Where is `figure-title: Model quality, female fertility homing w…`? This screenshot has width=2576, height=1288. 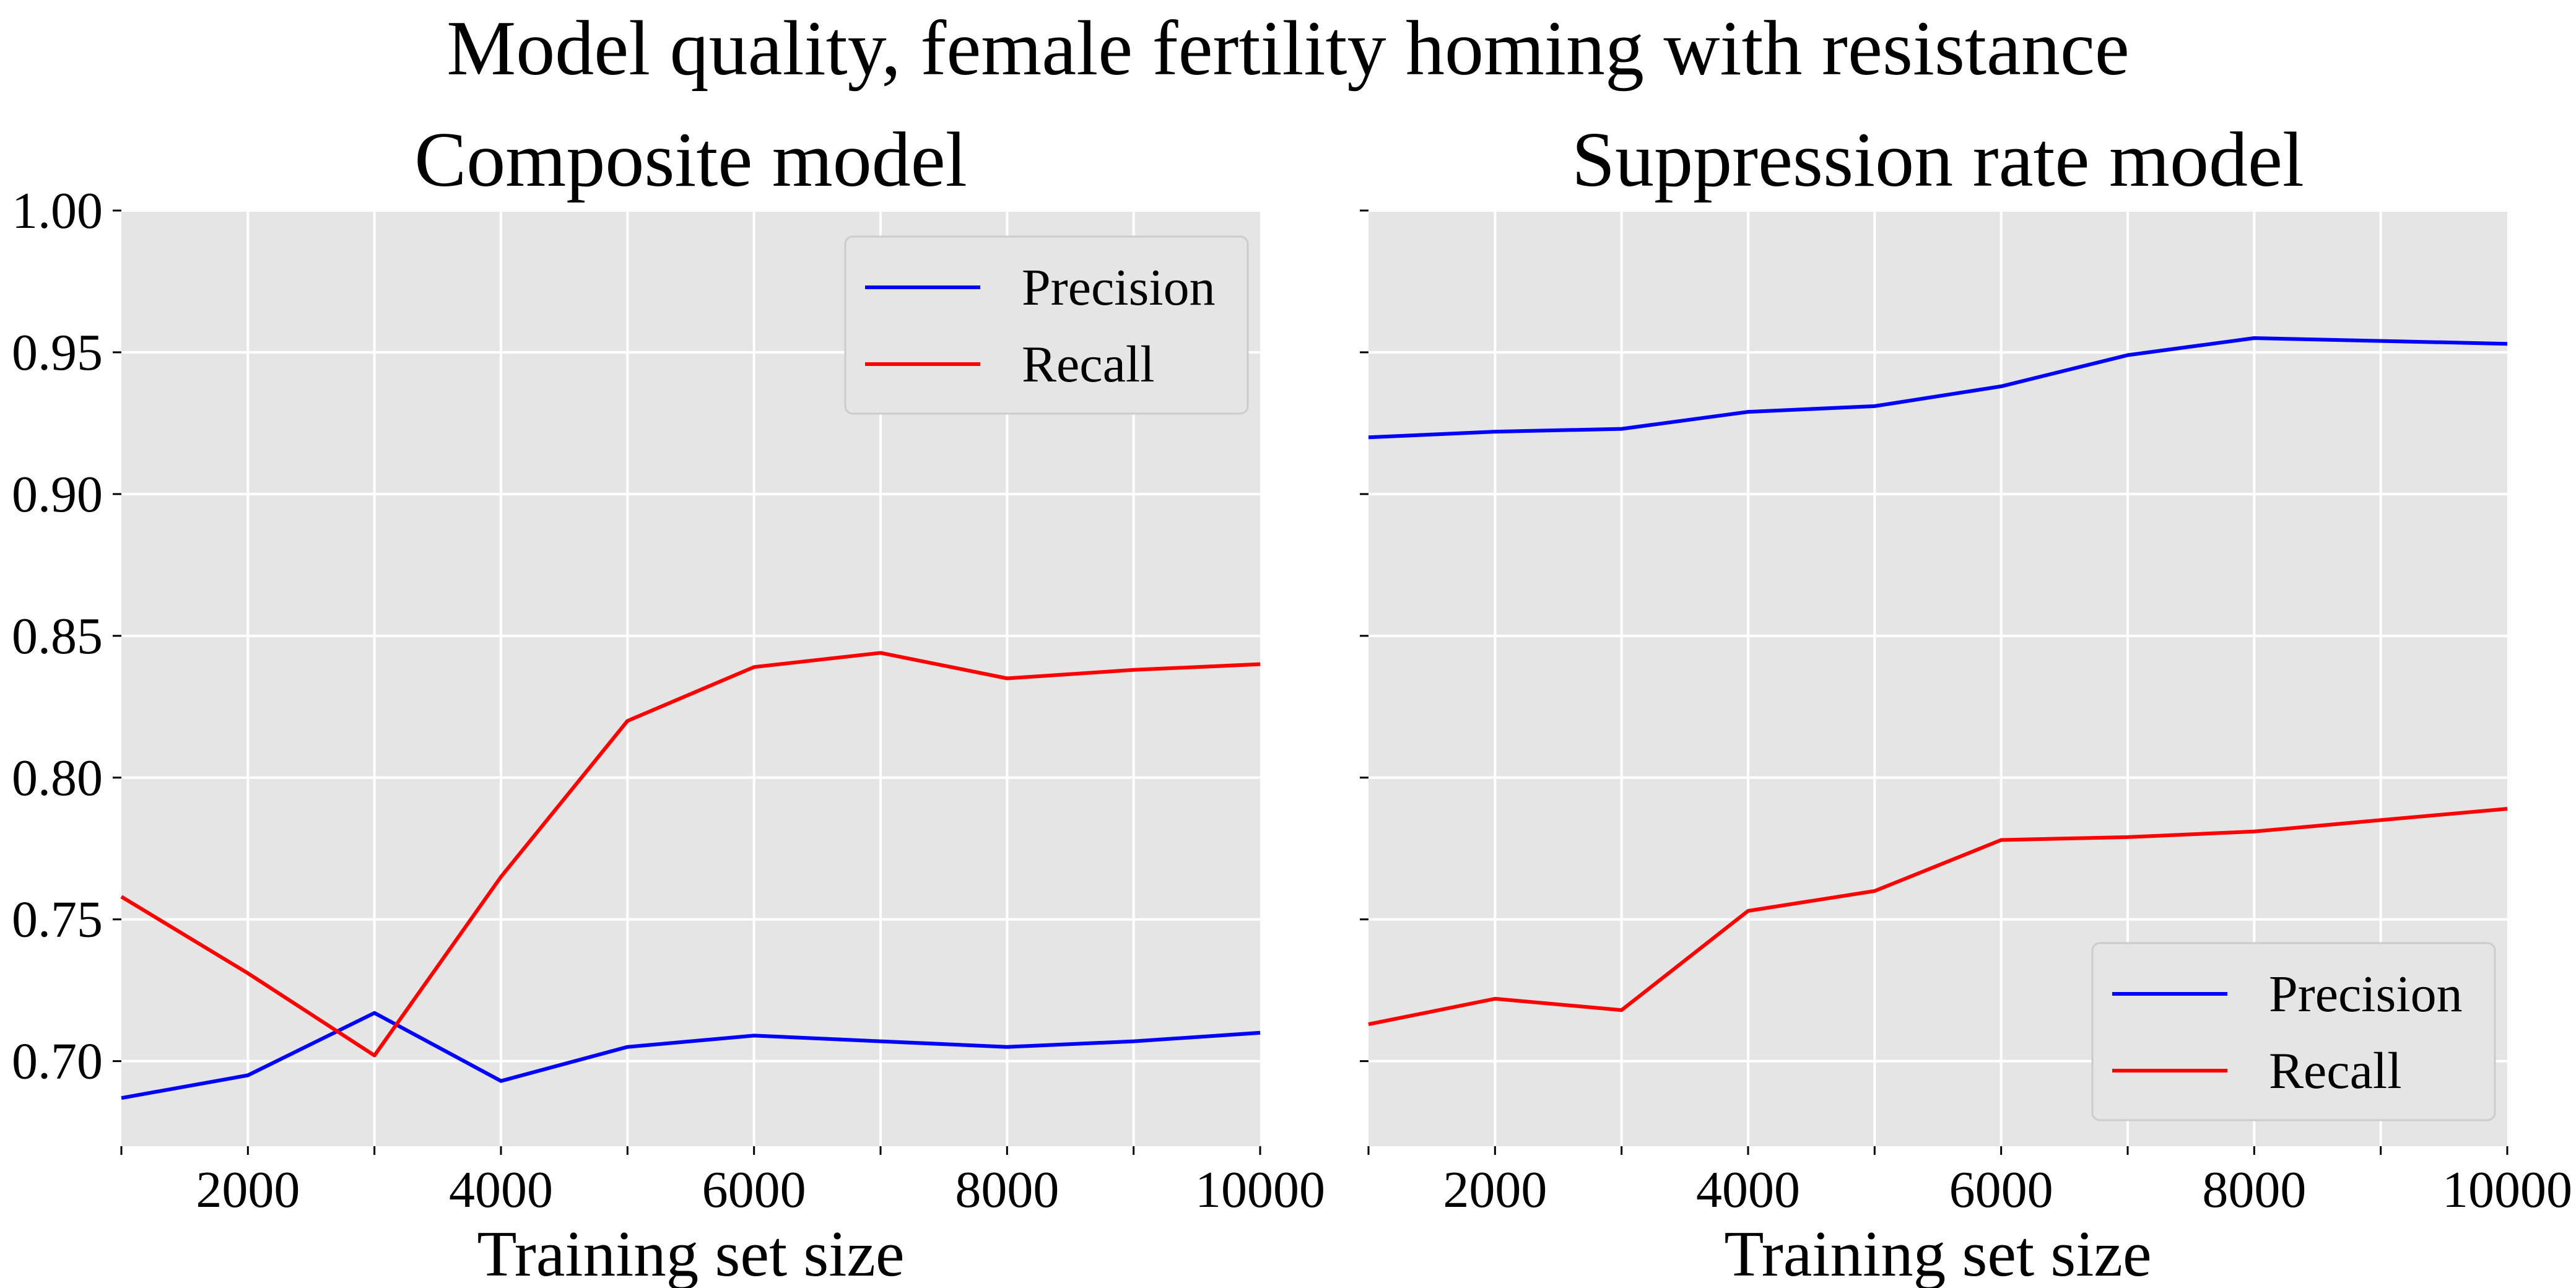
figure-title: Model quality, female fertility homing w… is located at coordinates (1288, 49).